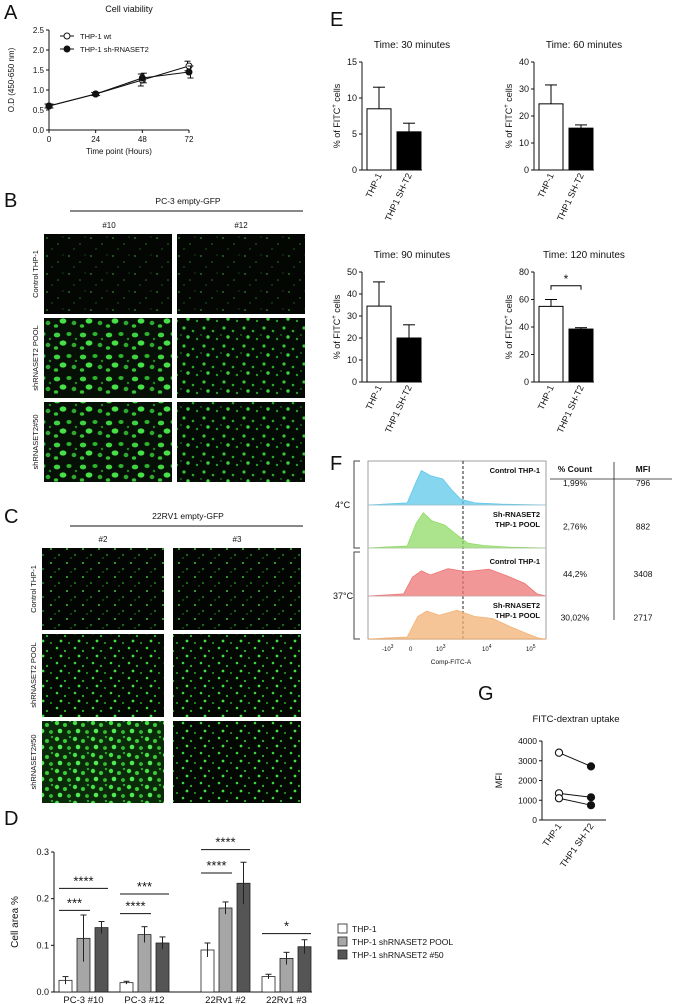  I want to click on table-header-count: % Count, so click(575, 469).